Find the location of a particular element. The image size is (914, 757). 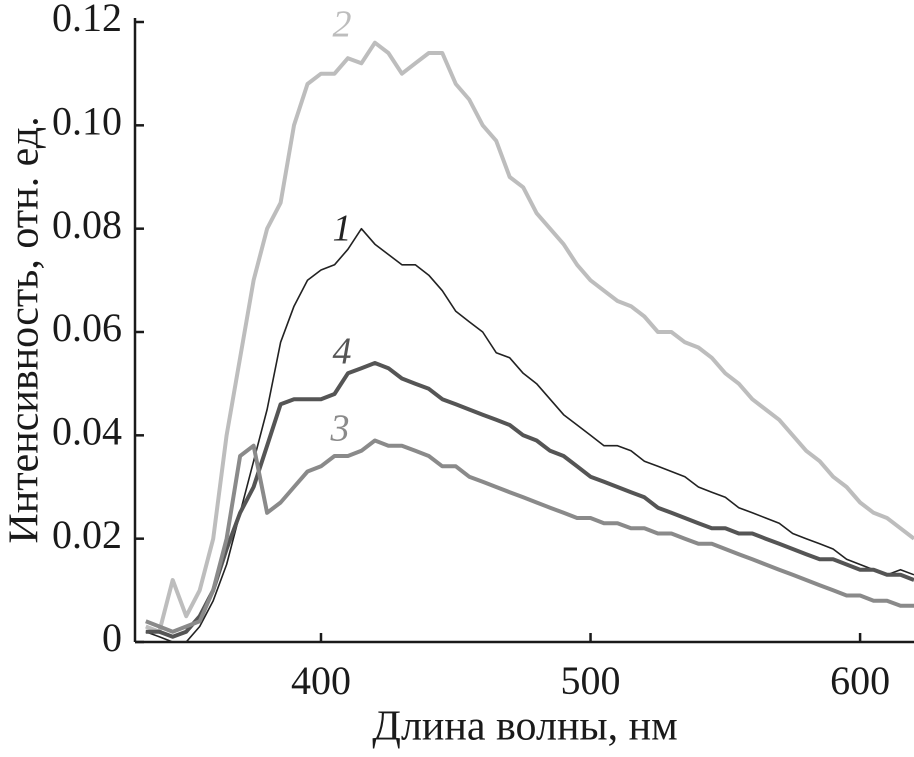

y-tick-label: 0.04 is located at coordinates (87, 431).